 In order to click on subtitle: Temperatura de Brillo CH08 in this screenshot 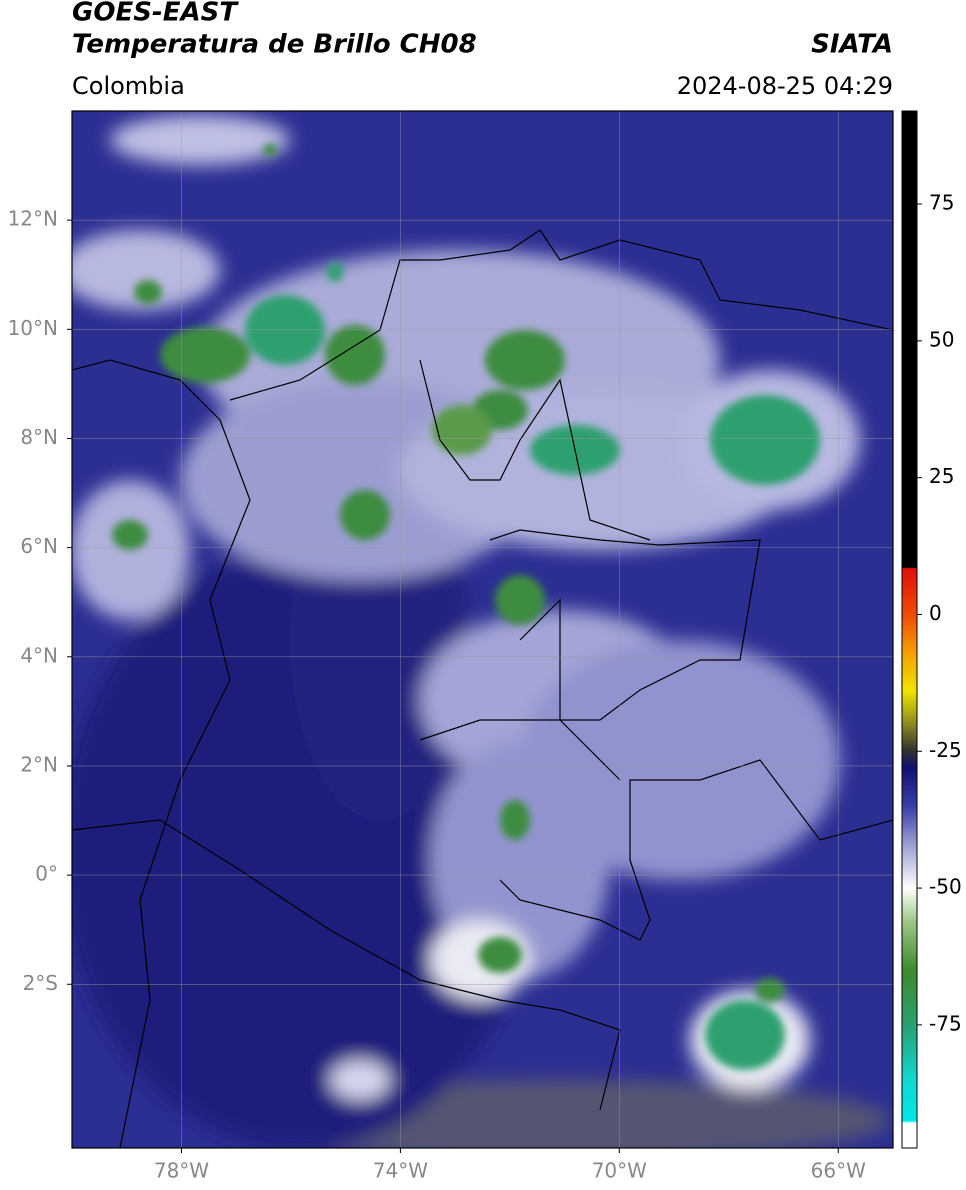, I will do `click(274, 45)`.